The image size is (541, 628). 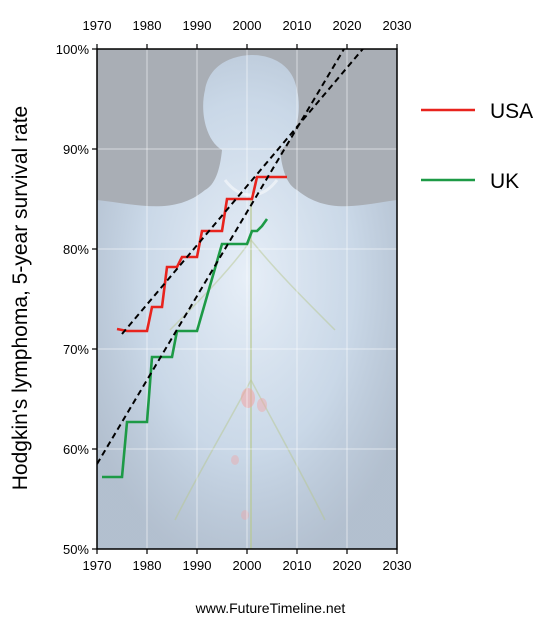 What do you see at coordinates (197, 25) in the screenshot?
I see `x-tick-label-top: 1990` at bounding box center [197, 25].